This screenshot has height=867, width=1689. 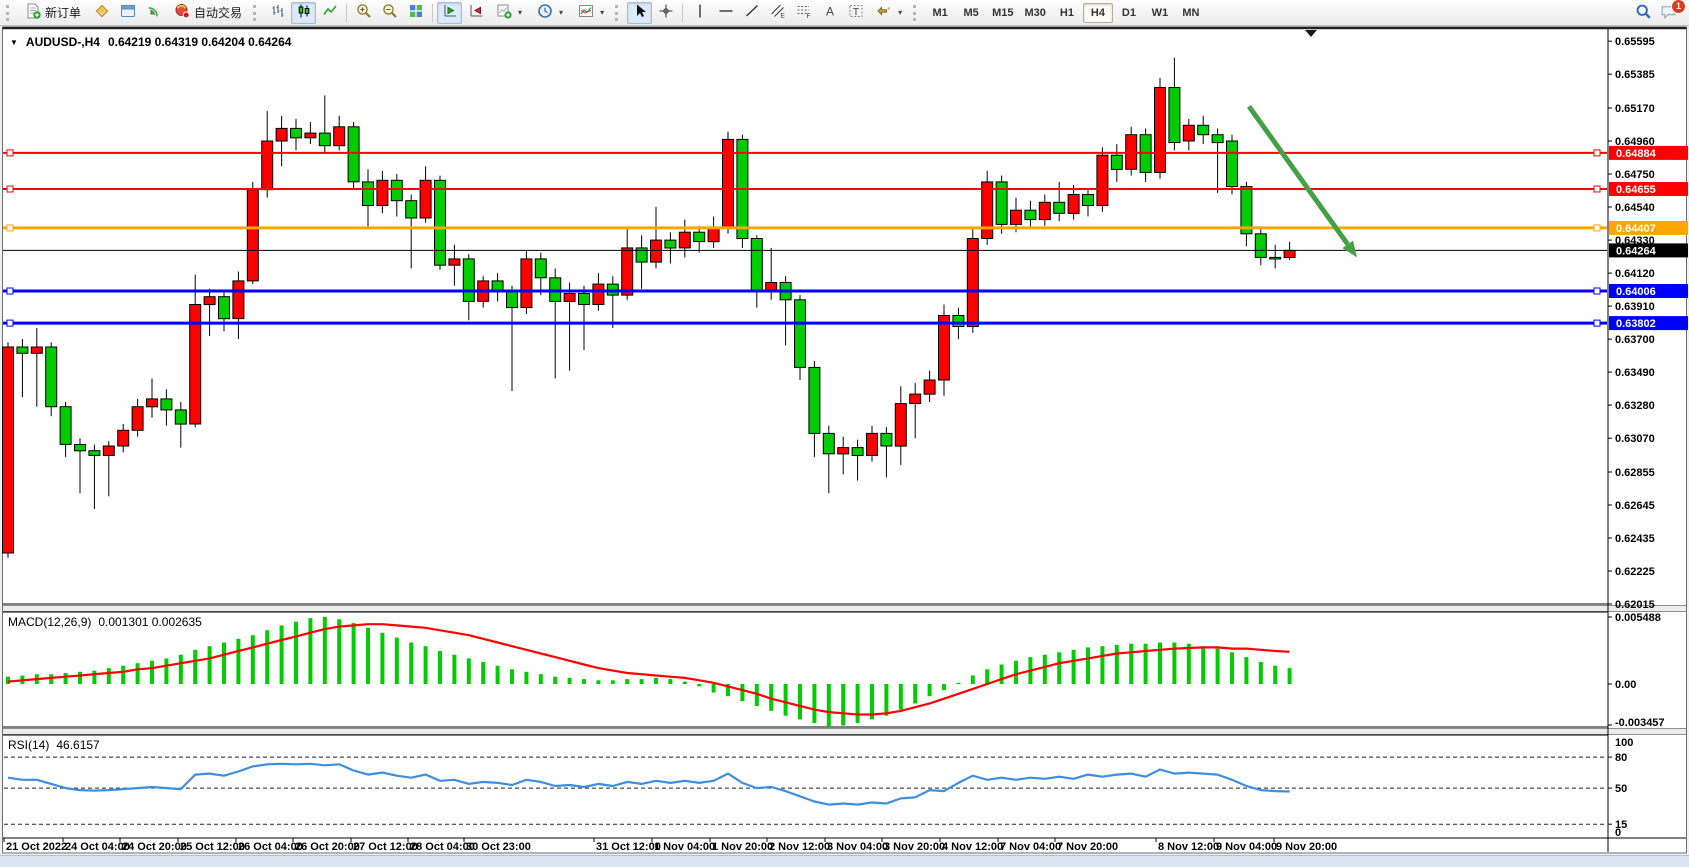 I want to click on svg-text: 0.64750, so click(x=1635, y=175).